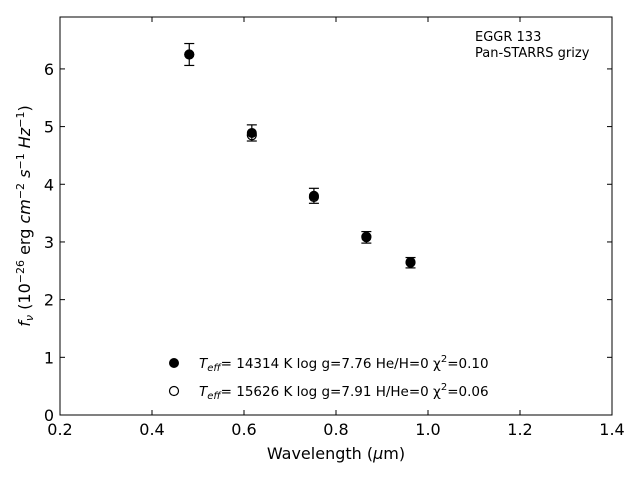 Image resolution: width=640 pixels, height=480 pixels. I want to click on y-tick-label-4: 4, so click(49, 184).